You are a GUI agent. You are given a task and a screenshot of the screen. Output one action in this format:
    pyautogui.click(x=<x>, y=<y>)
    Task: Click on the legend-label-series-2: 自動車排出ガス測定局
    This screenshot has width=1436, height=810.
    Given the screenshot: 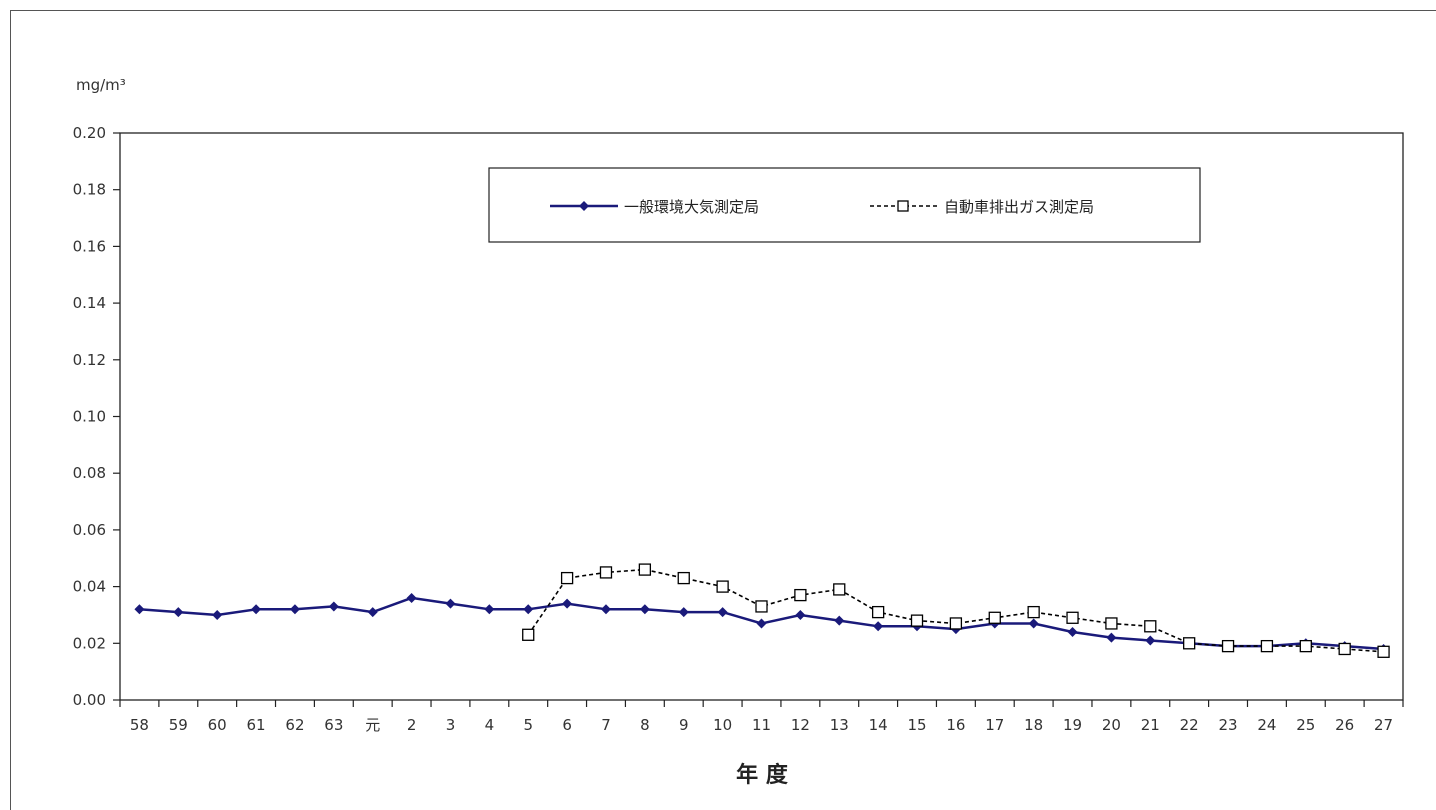 What is the action you would take?
    pyautogui.click(x=1019, y=207)
    